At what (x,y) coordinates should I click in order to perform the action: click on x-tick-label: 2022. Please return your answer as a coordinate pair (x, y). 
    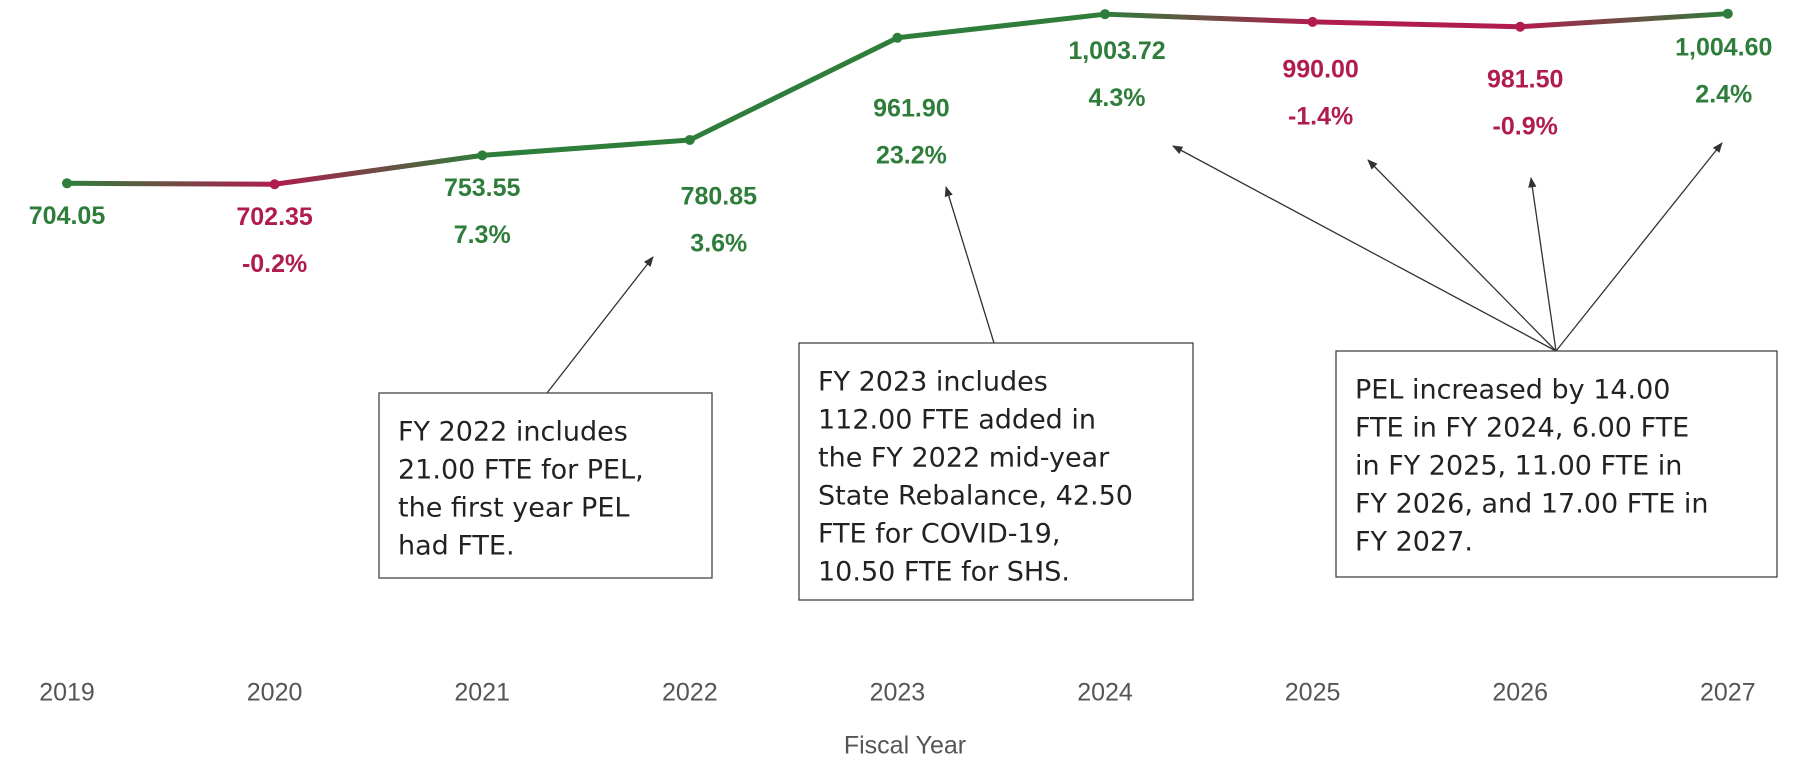
    Looking at the image, I should click on (690, 693).